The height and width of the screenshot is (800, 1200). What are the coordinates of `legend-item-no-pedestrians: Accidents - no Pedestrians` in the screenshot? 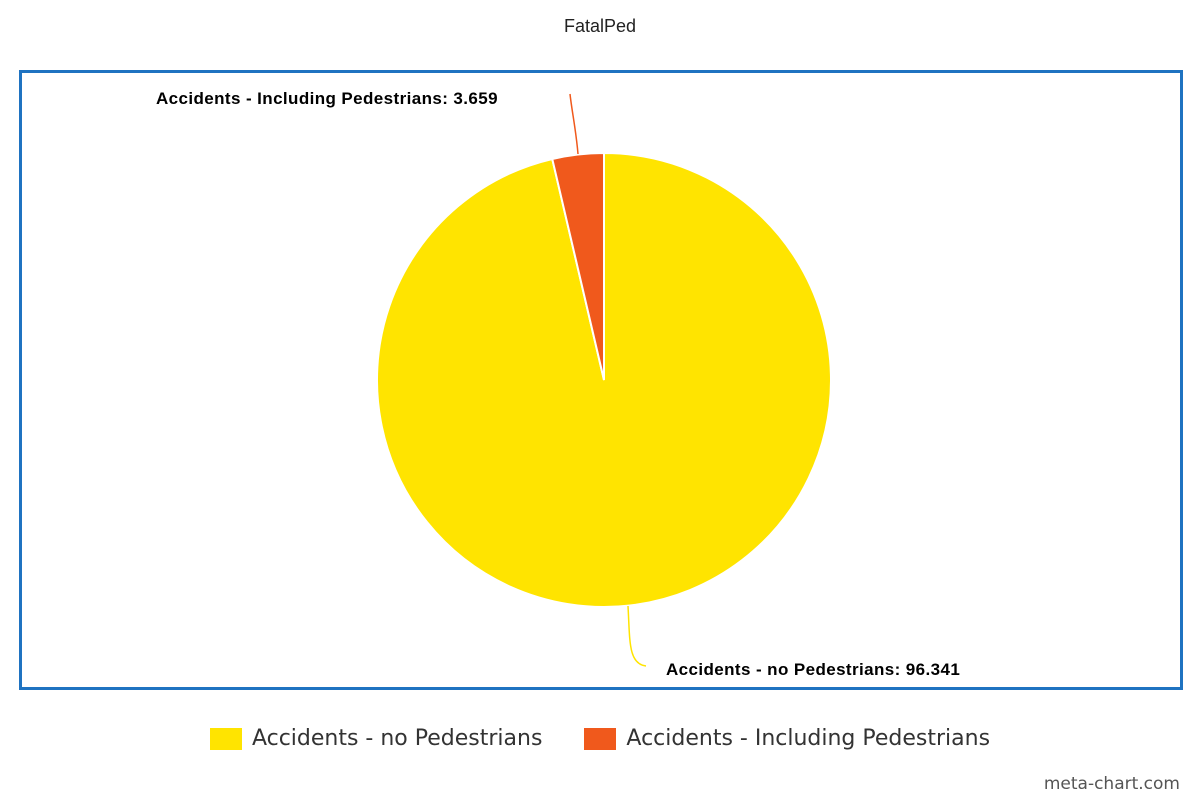 It's located at (376, 738).